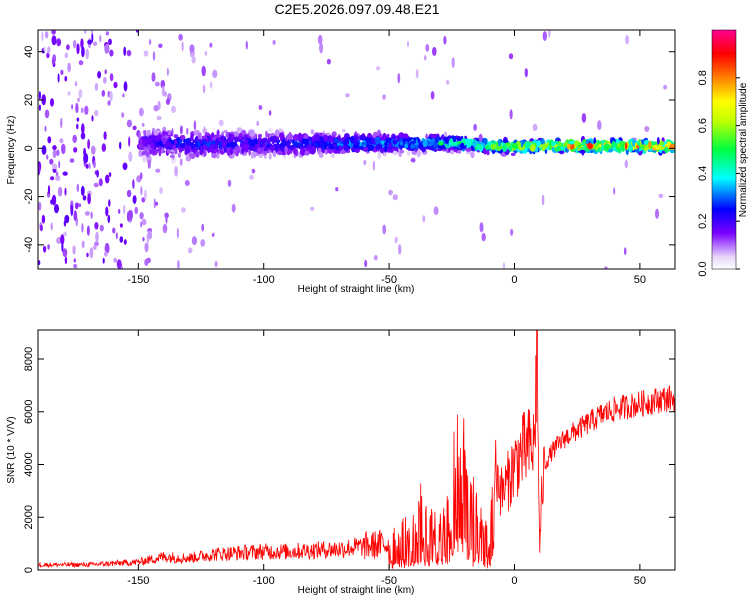 This screenshot has height=600, width=750. What do you see at coordinates (356, 289) in the screenshot?
I see `spectrogram-x-axis-label: Height of straight line (km)` at bounding box center [356, 289].